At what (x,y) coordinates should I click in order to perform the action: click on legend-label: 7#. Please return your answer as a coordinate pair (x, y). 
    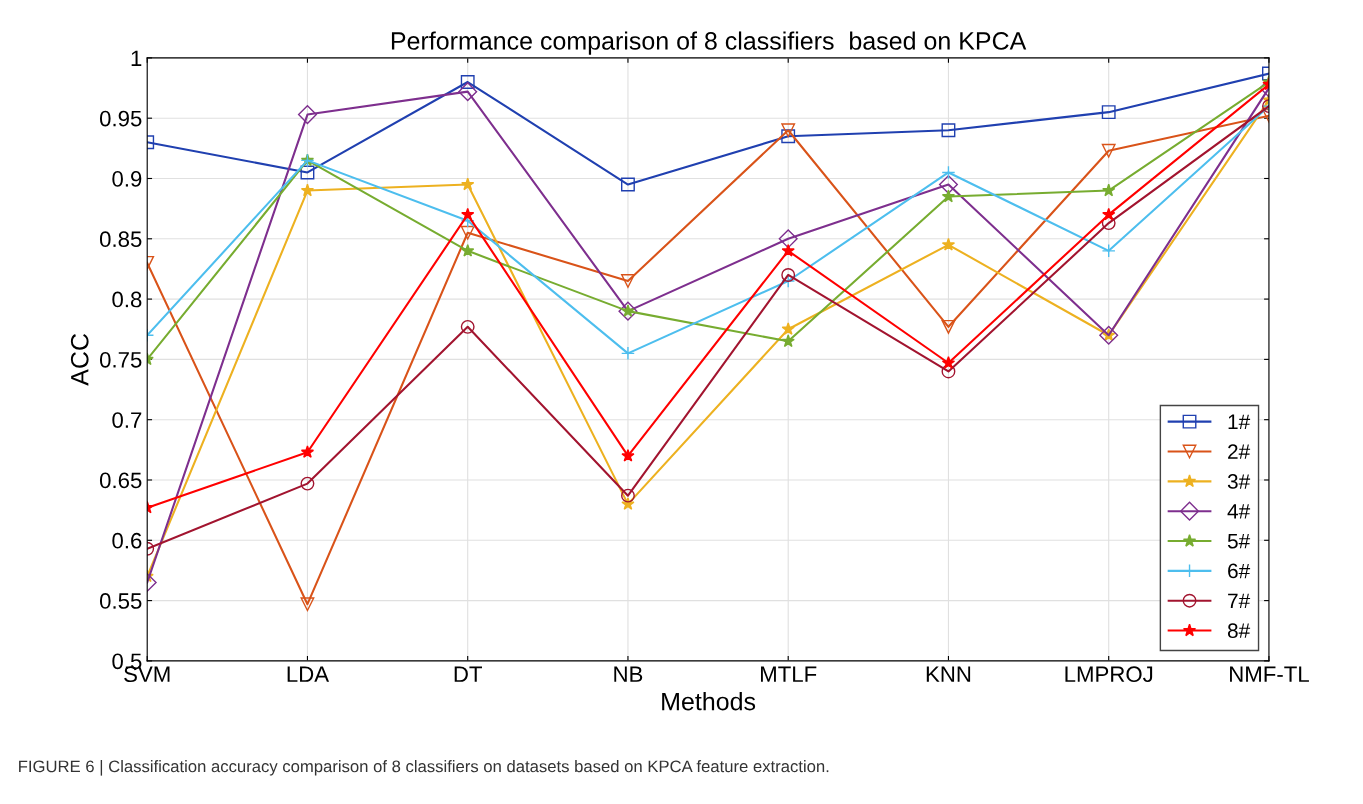
    Looking at the image, I should click on (1239, 600).